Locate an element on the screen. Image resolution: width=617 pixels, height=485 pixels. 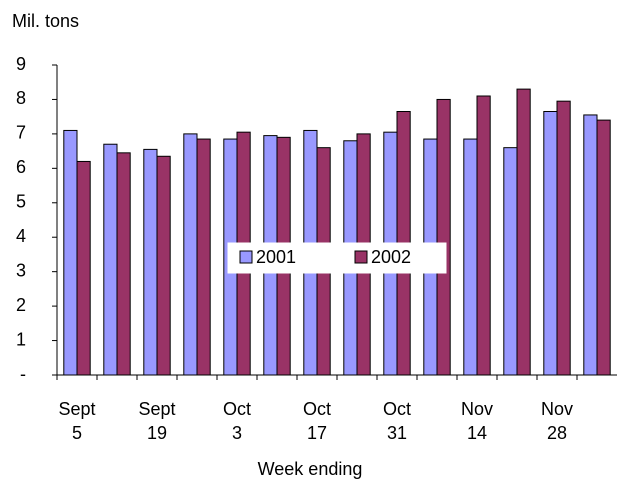
legend-box is located at coordinates (337, 258).